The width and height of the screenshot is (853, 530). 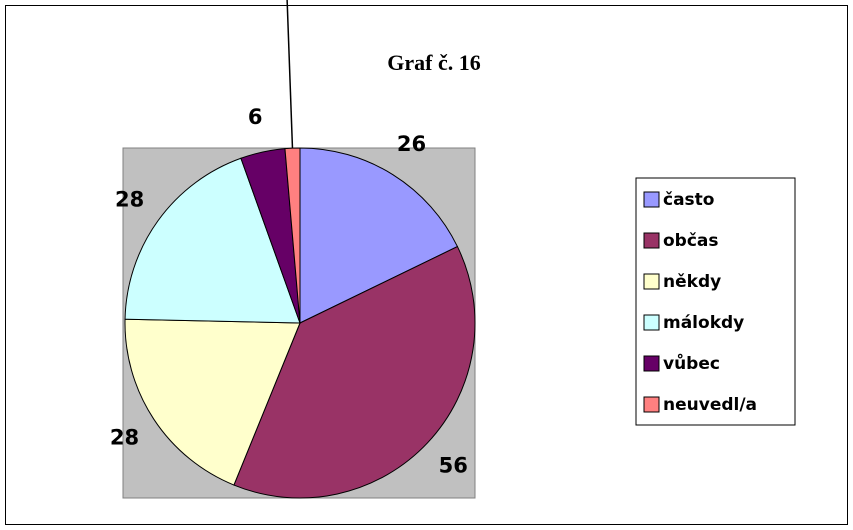 I want to click on chart-title: Graf č. 16, so click(x=433, y=62).